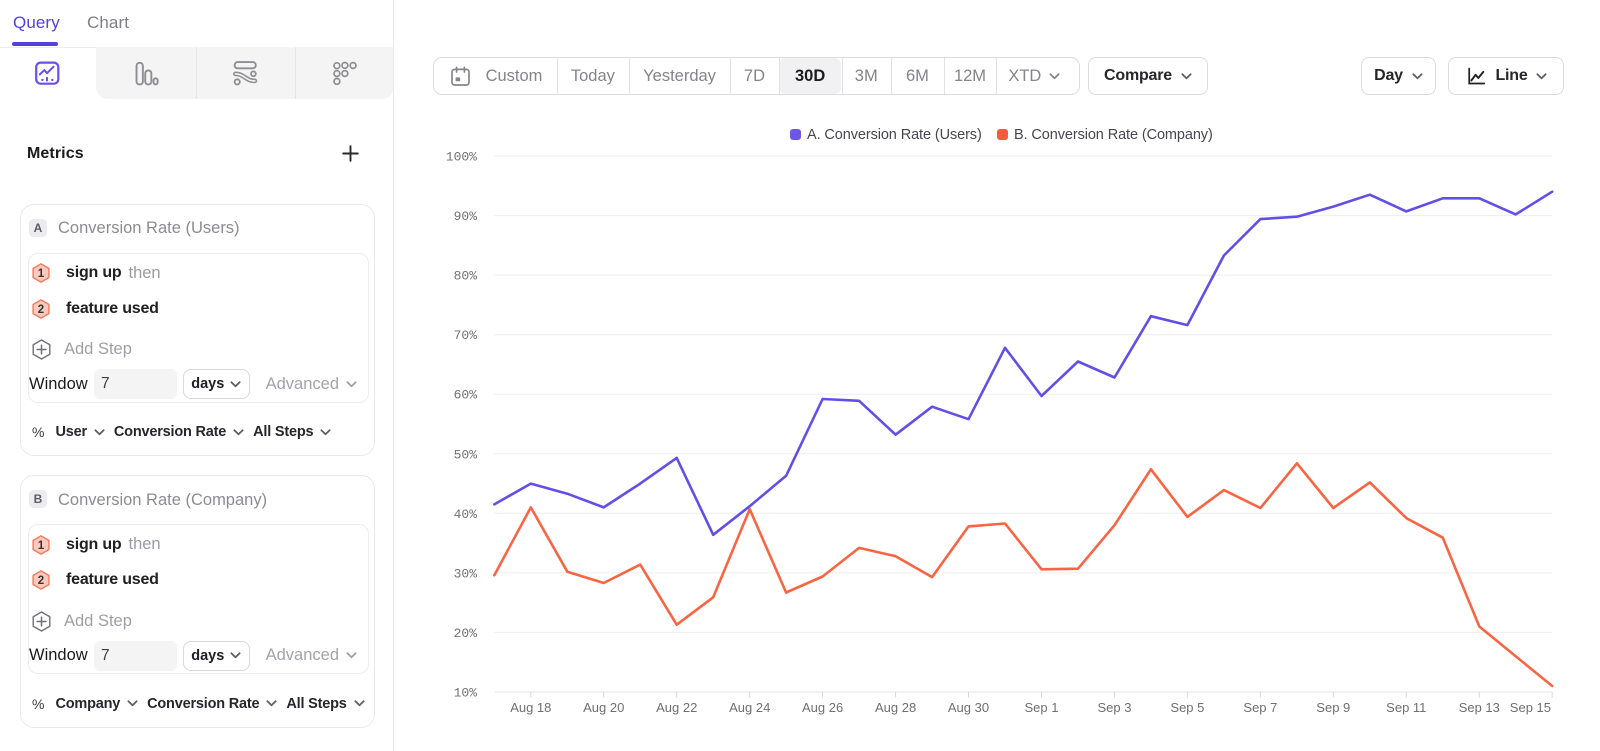 This screenshot has width=1600, height=751. Describe the element at coordinates (603, 707) in the screenshot. I see `svg-text: Aug 20` at that location.